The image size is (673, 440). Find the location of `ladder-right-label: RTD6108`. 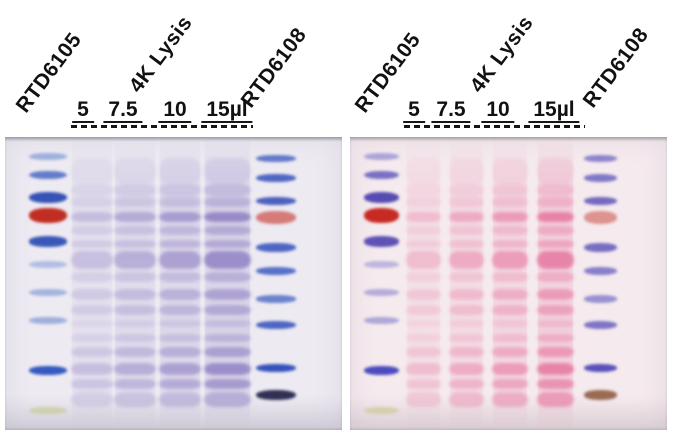

ladder-right-label: RTD6108 is located at coordinates (274, 68).